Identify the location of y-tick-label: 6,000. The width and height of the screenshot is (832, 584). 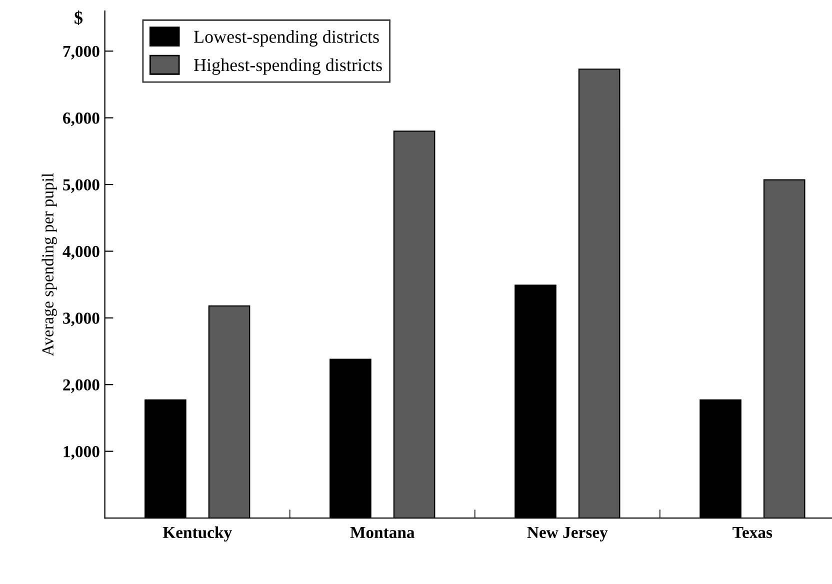
(81, 119).